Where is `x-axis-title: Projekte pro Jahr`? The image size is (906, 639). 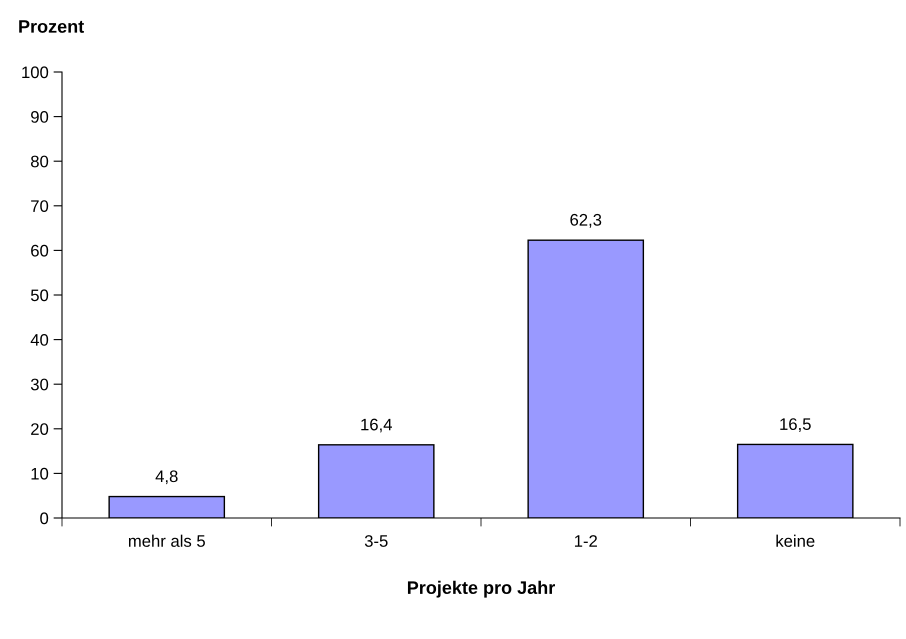 x-axis-title: Projekte pro Jahr is located at coordinates (481, 589).